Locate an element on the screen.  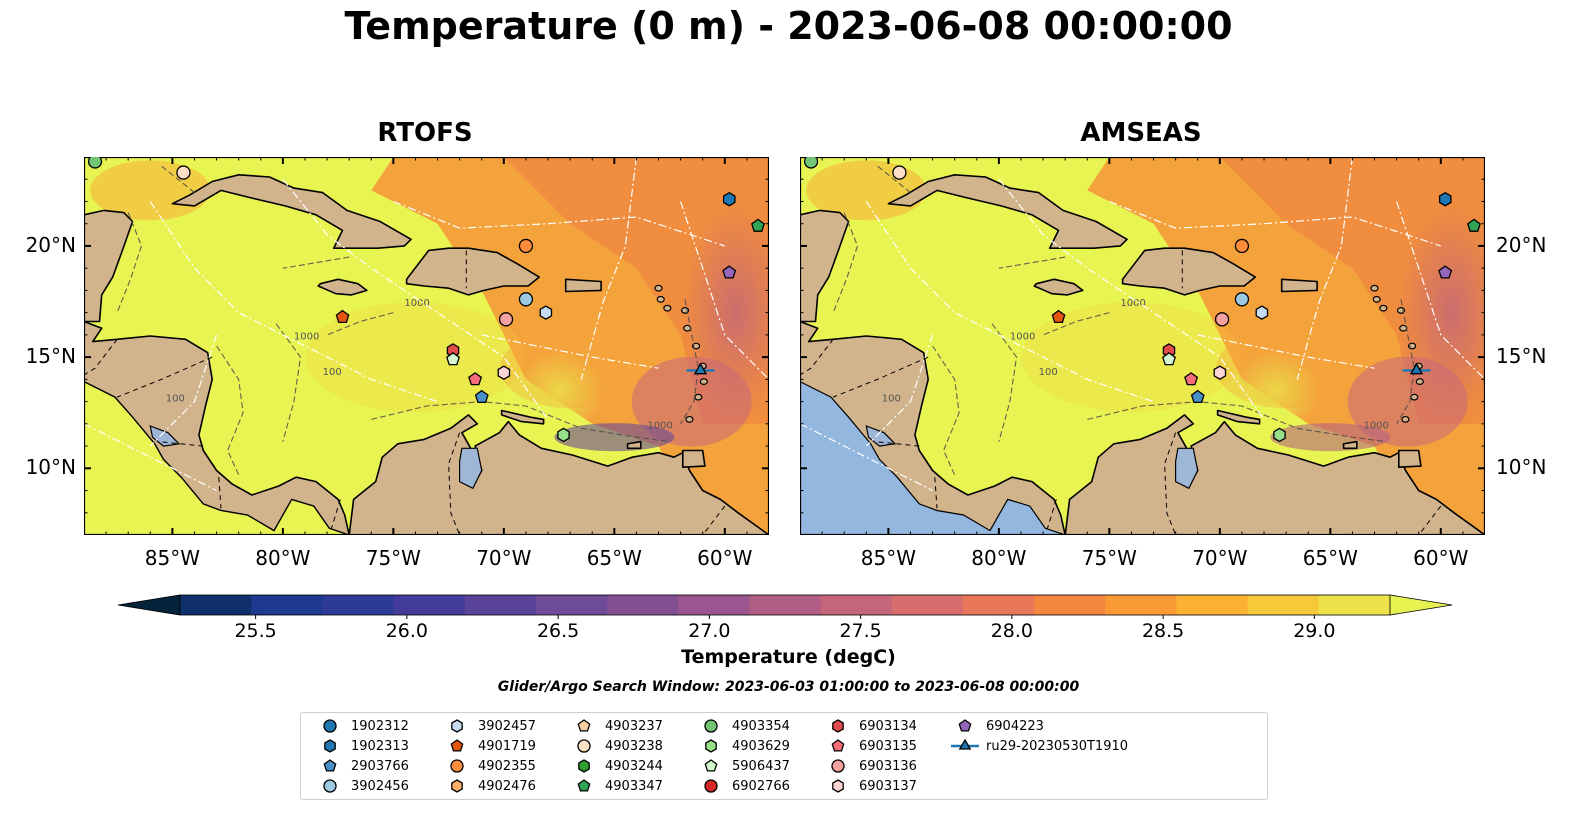
lat-tick-label-right: 20°N is located at coordinates (1521, 244).